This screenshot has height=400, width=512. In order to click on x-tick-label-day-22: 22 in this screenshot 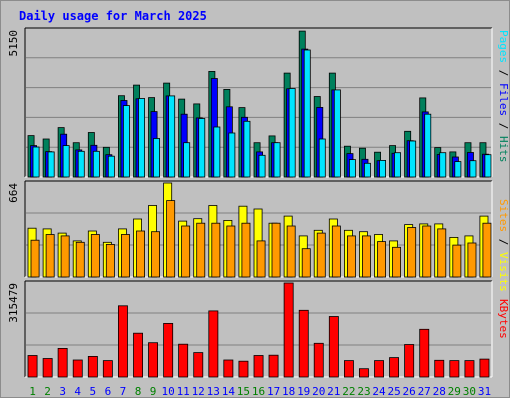, I will do `click(348, 391)`.